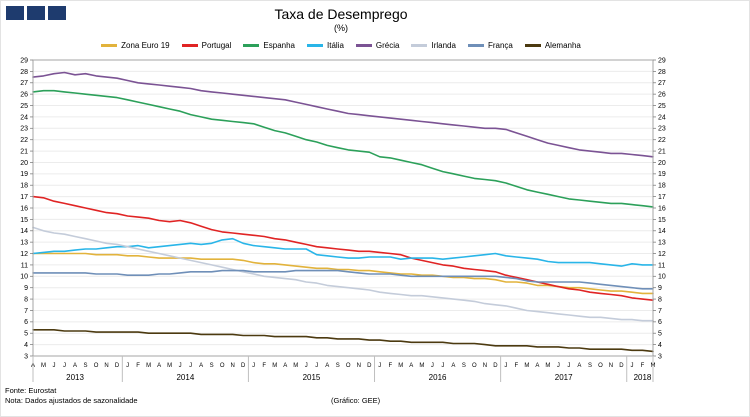  I want to click on y-axis-label-right: 25, so click(662, 106).